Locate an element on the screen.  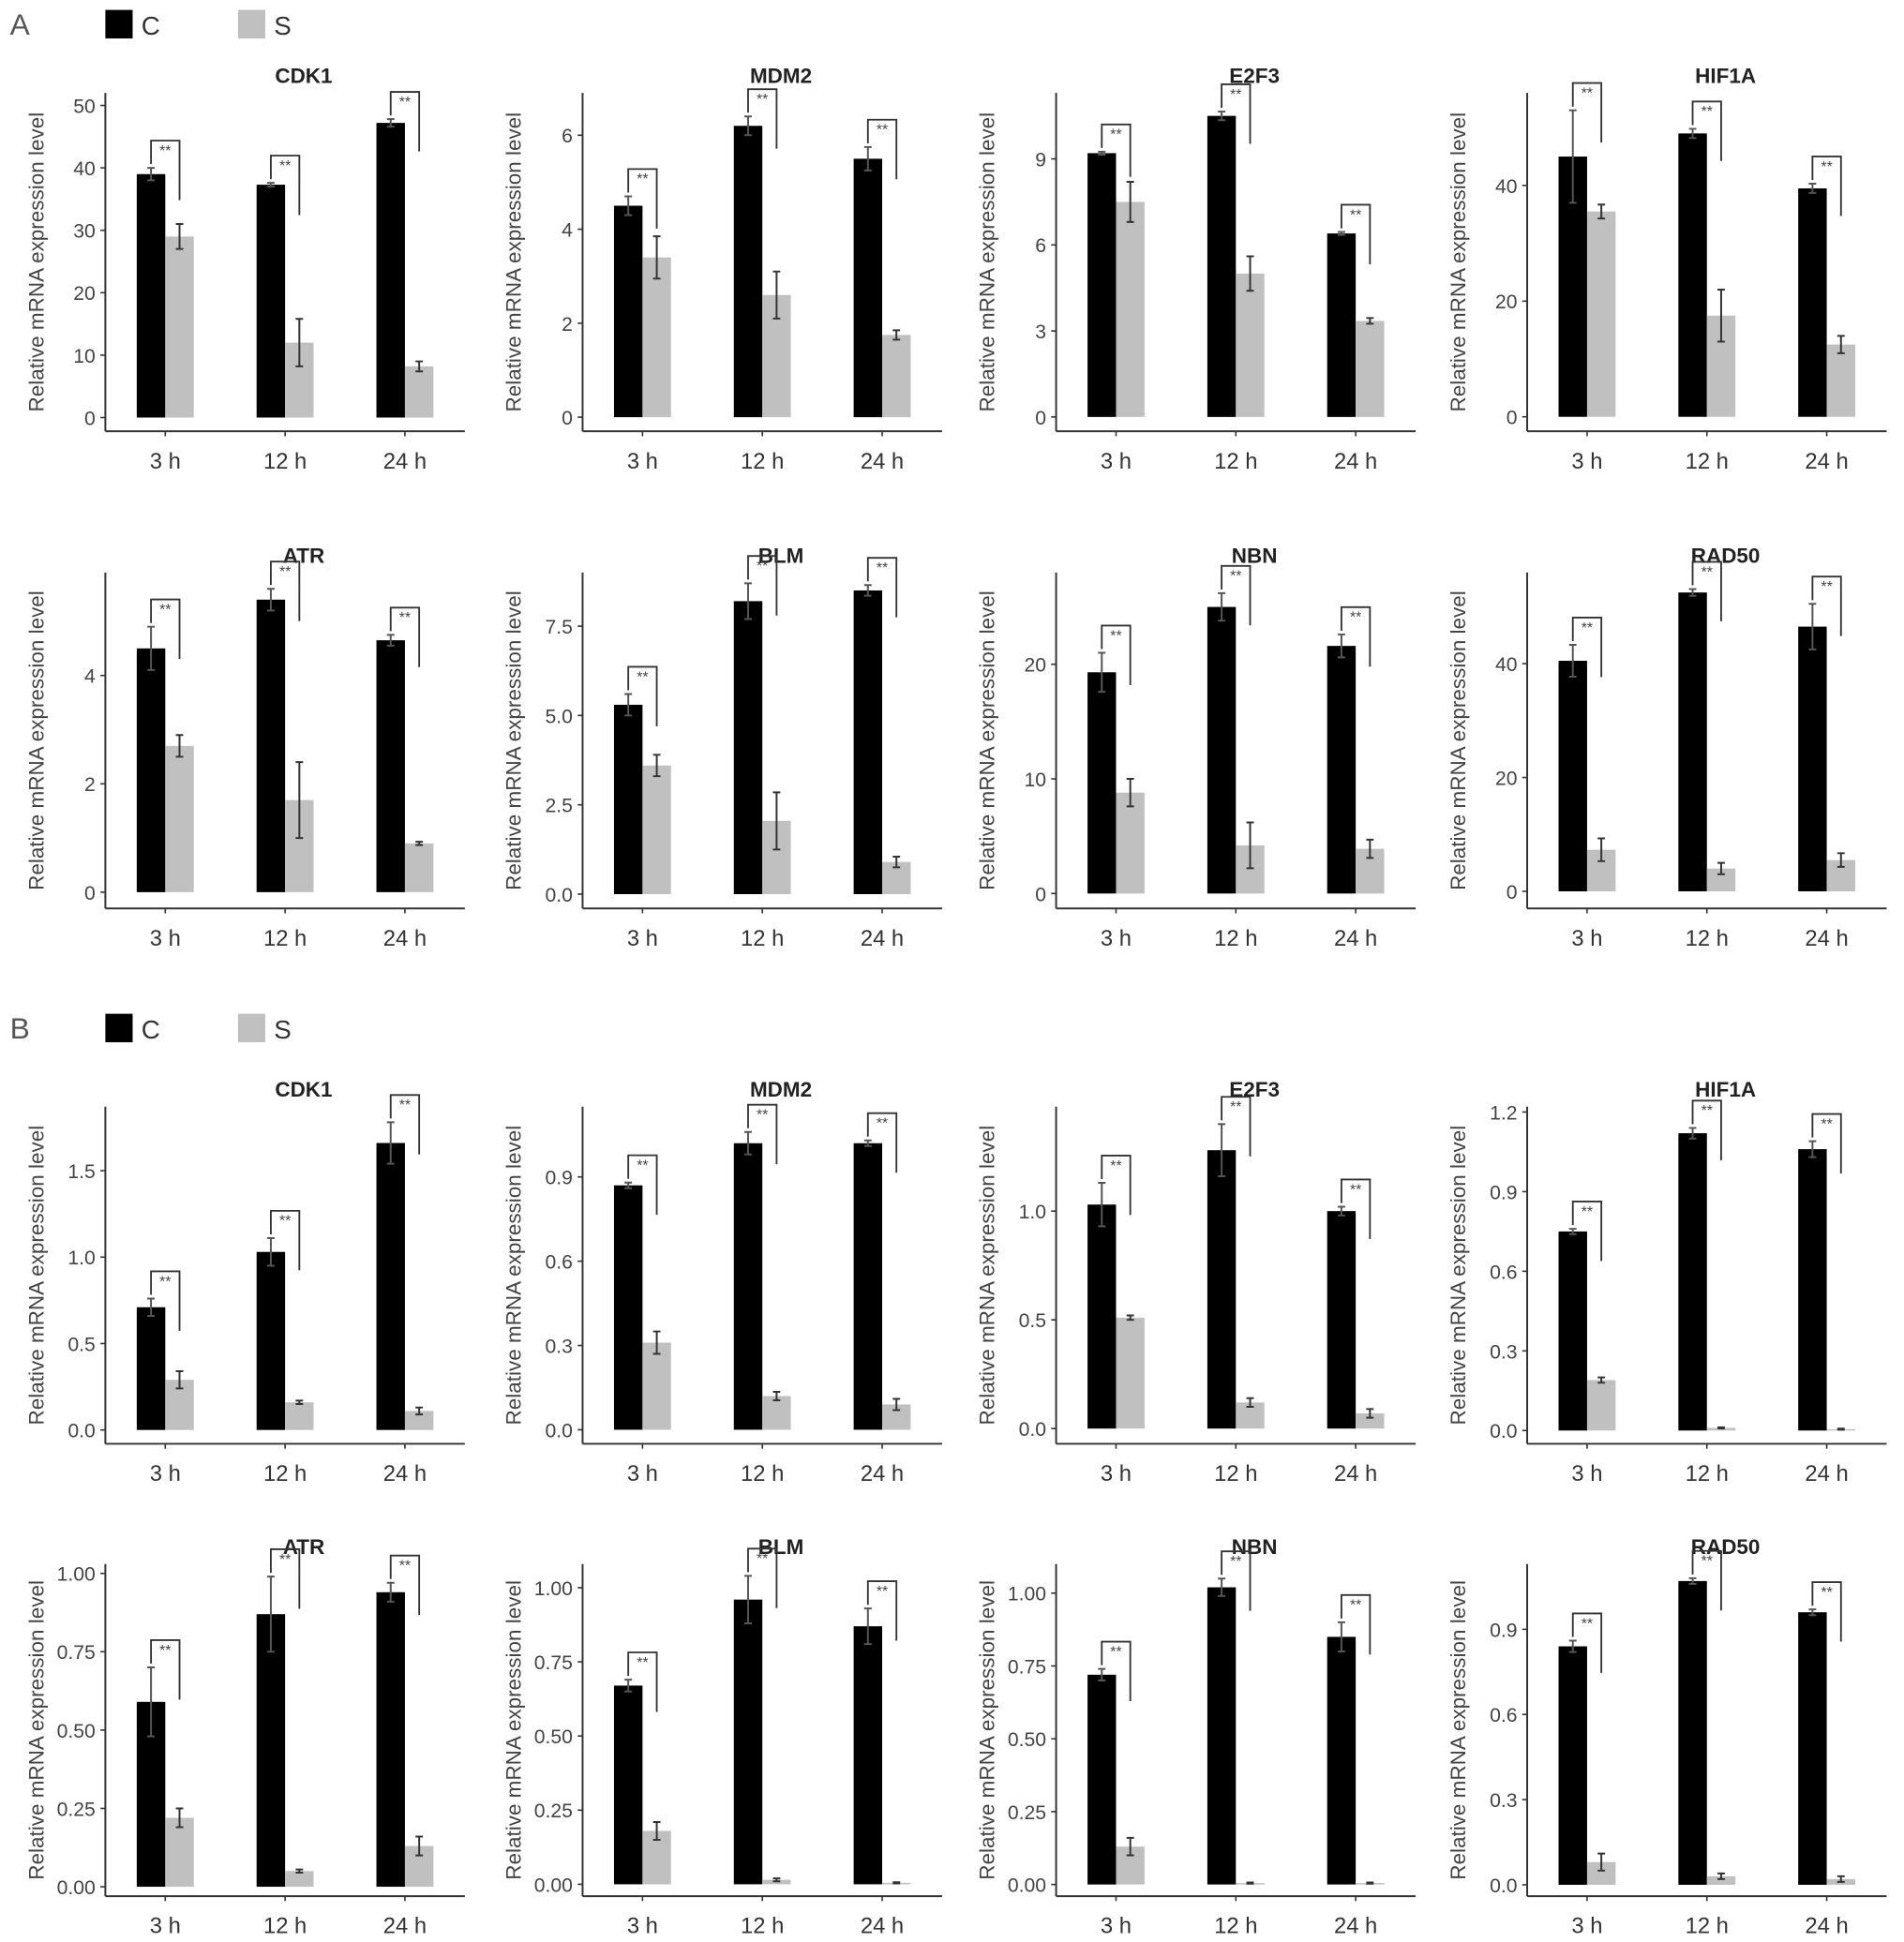
y-tick-label: 0.00 is located at coordinates (553, 1885).